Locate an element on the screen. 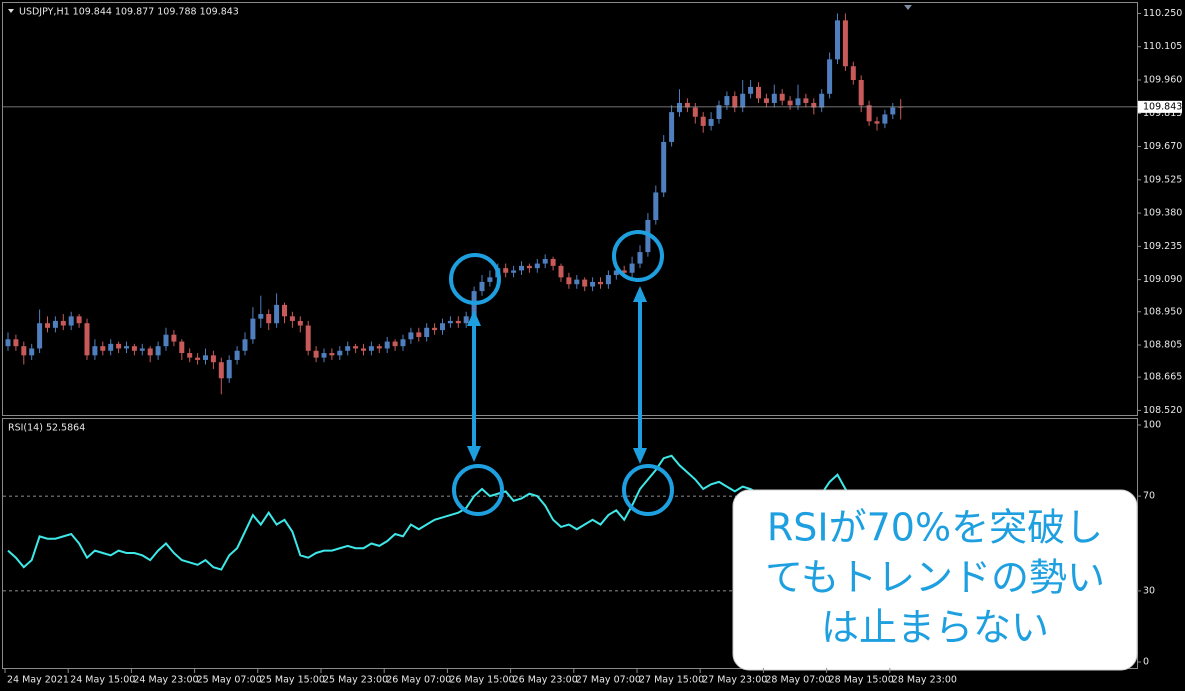 The image size is (1185, 691). y-tick-label: 108.805 is located at coordinates (1162, 345).